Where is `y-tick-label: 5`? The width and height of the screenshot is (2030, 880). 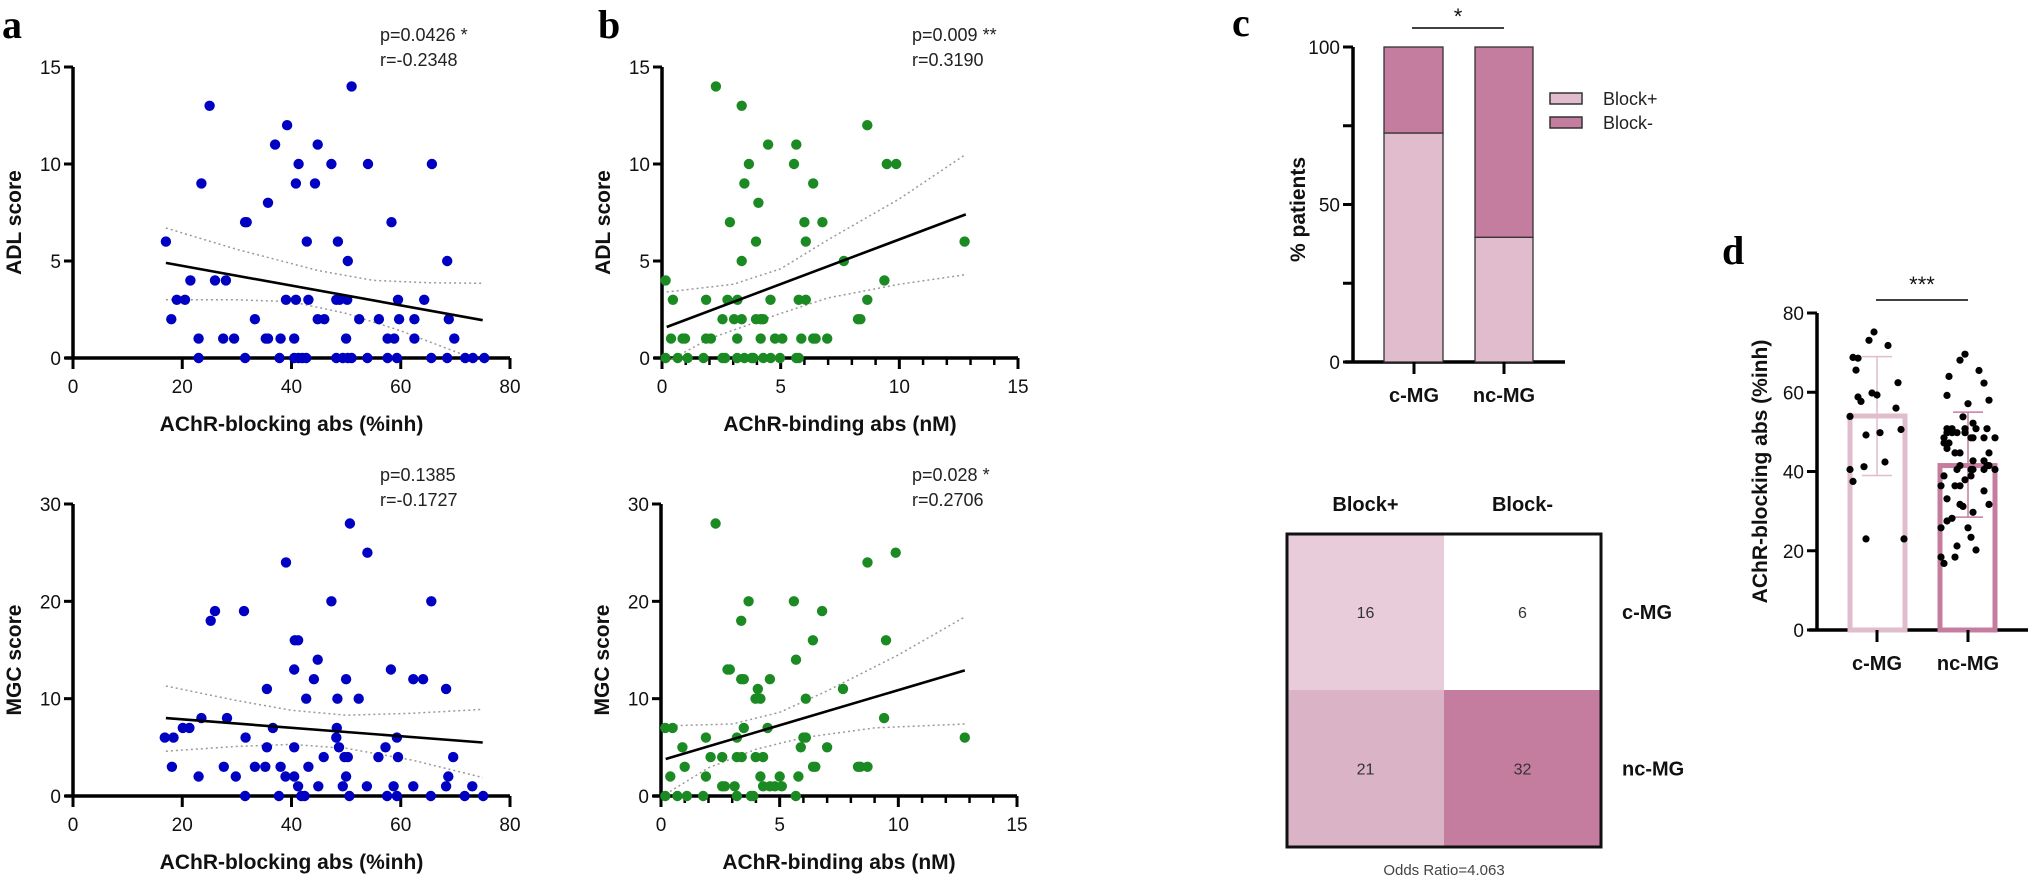 y-tick-label: 5 is located at coordinates (644, 262).